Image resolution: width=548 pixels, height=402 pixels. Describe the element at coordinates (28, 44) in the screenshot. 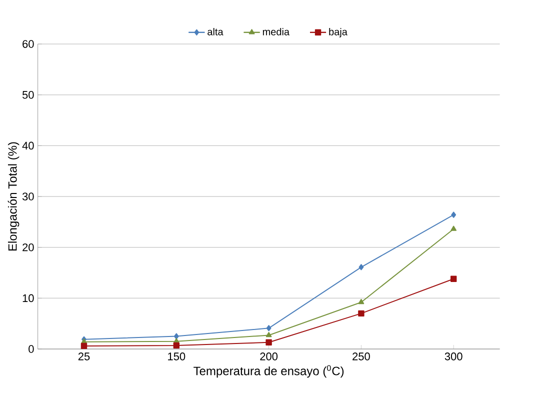

I see `y-tick-label: 60` at that location.